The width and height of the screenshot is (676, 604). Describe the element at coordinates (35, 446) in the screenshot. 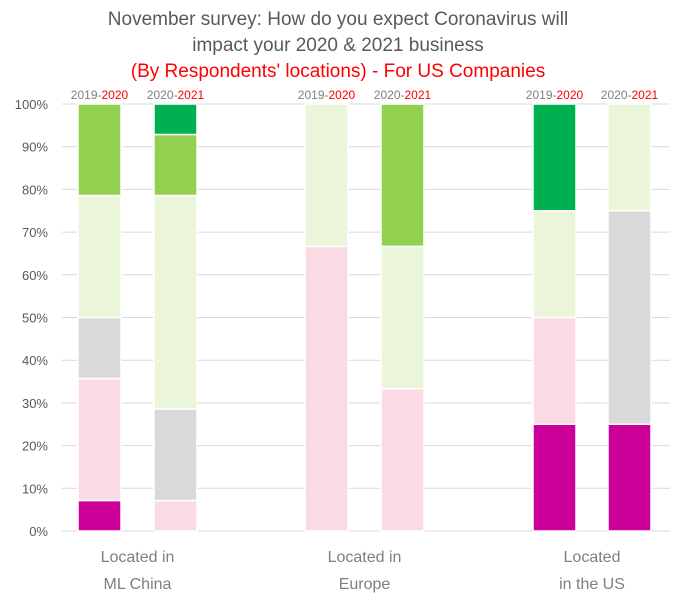

I see `y-tick-label: 20%` at that location.